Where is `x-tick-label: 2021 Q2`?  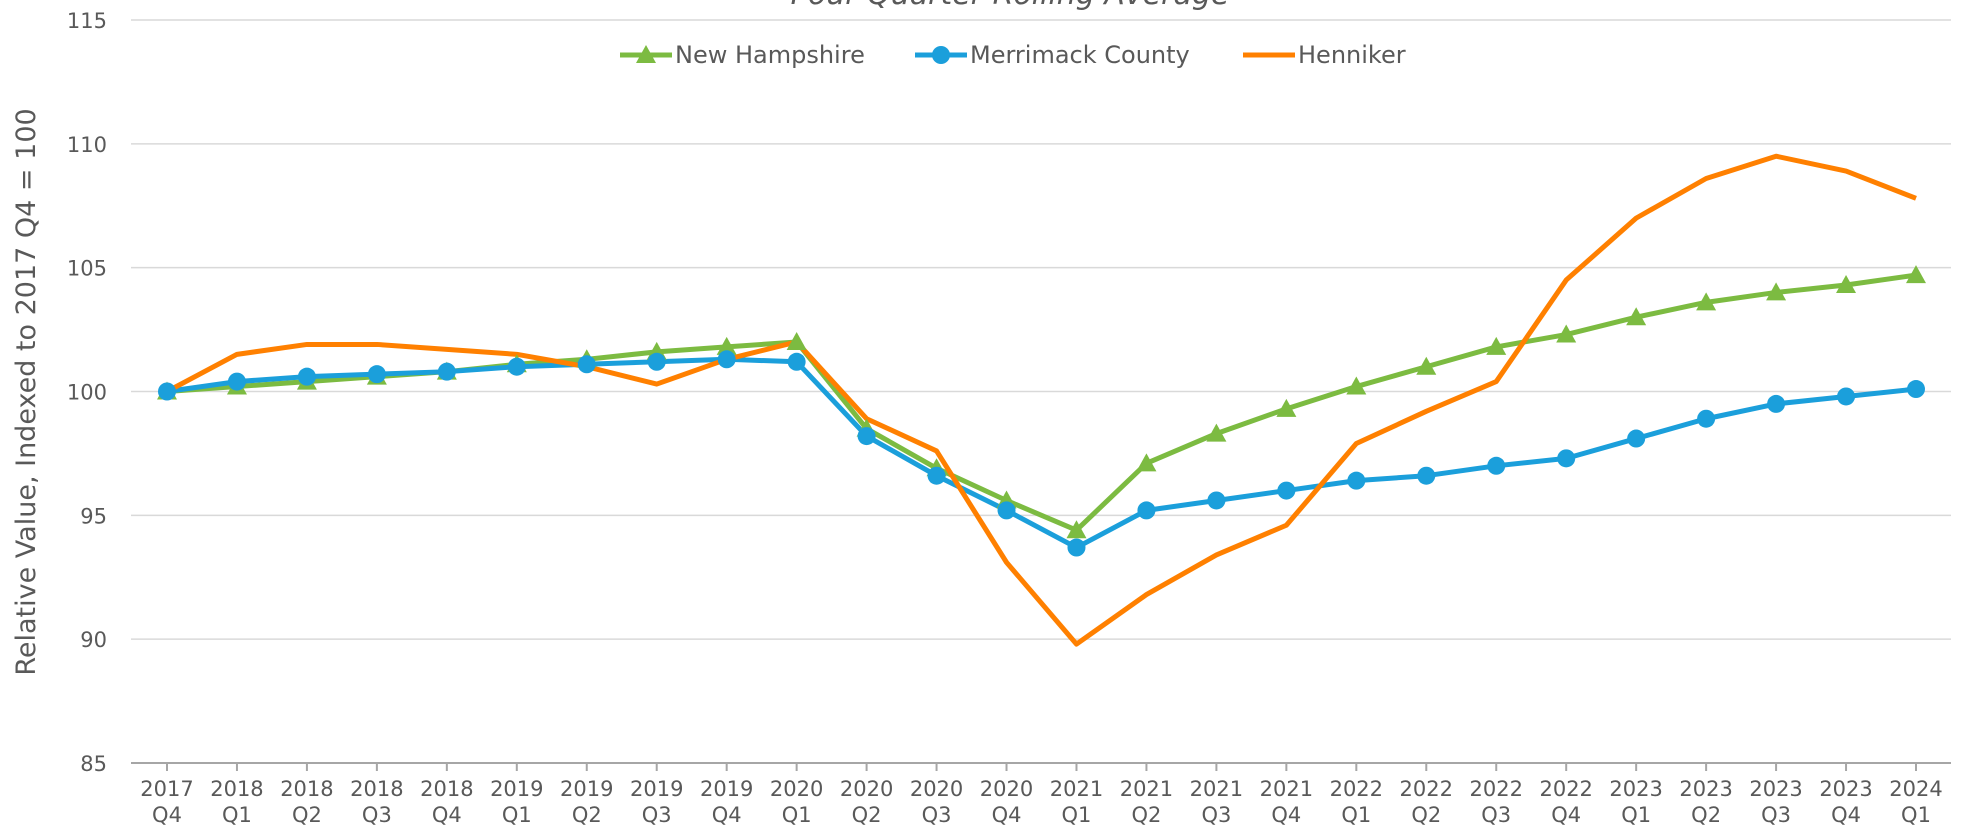 x-tick-label: 2021 Q2 is located at coordinates (1146, 802).